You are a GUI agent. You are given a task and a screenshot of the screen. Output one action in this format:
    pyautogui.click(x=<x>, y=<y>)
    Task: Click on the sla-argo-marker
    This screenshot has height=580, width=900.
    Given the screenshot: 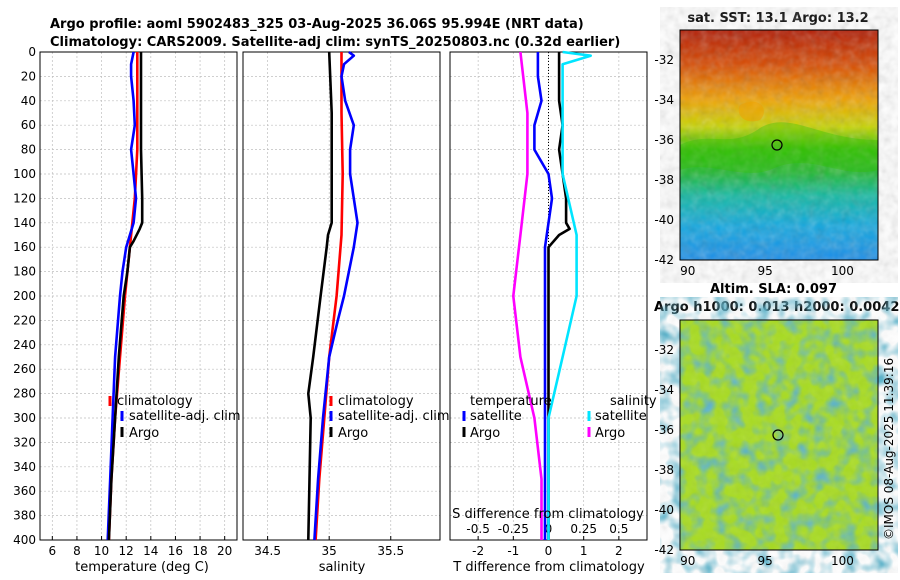 What is the action you would take?
    pyautogui.click(x=778, y=435)
    